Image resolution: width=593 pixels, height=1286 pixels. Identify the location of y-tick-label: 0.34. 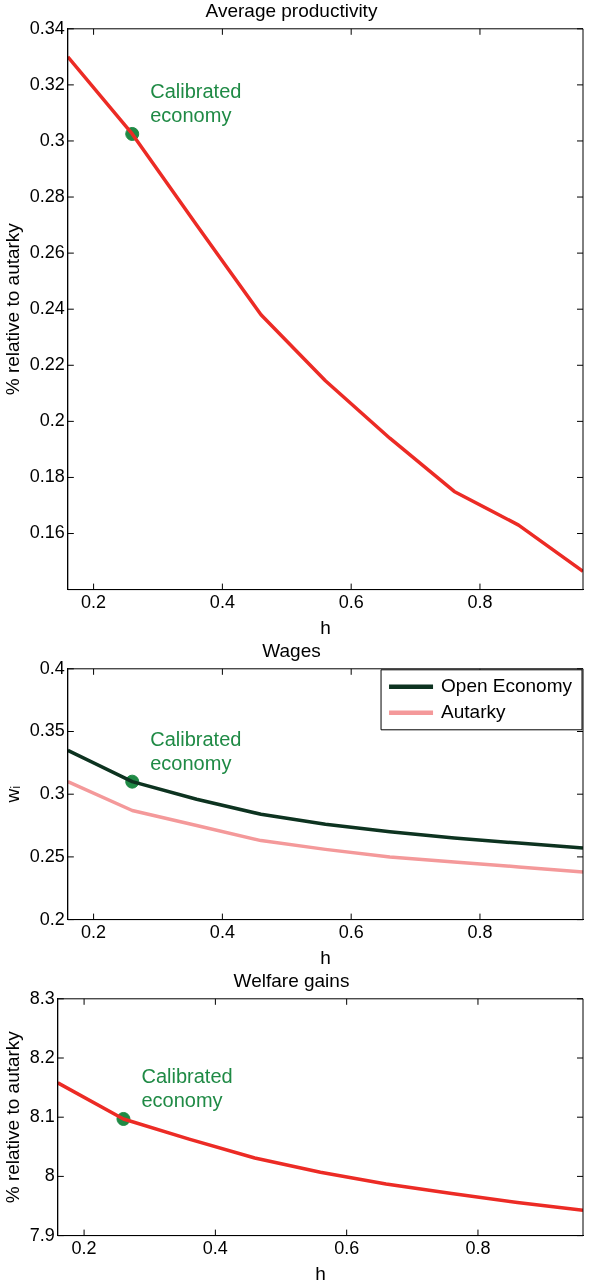
(47, 27).